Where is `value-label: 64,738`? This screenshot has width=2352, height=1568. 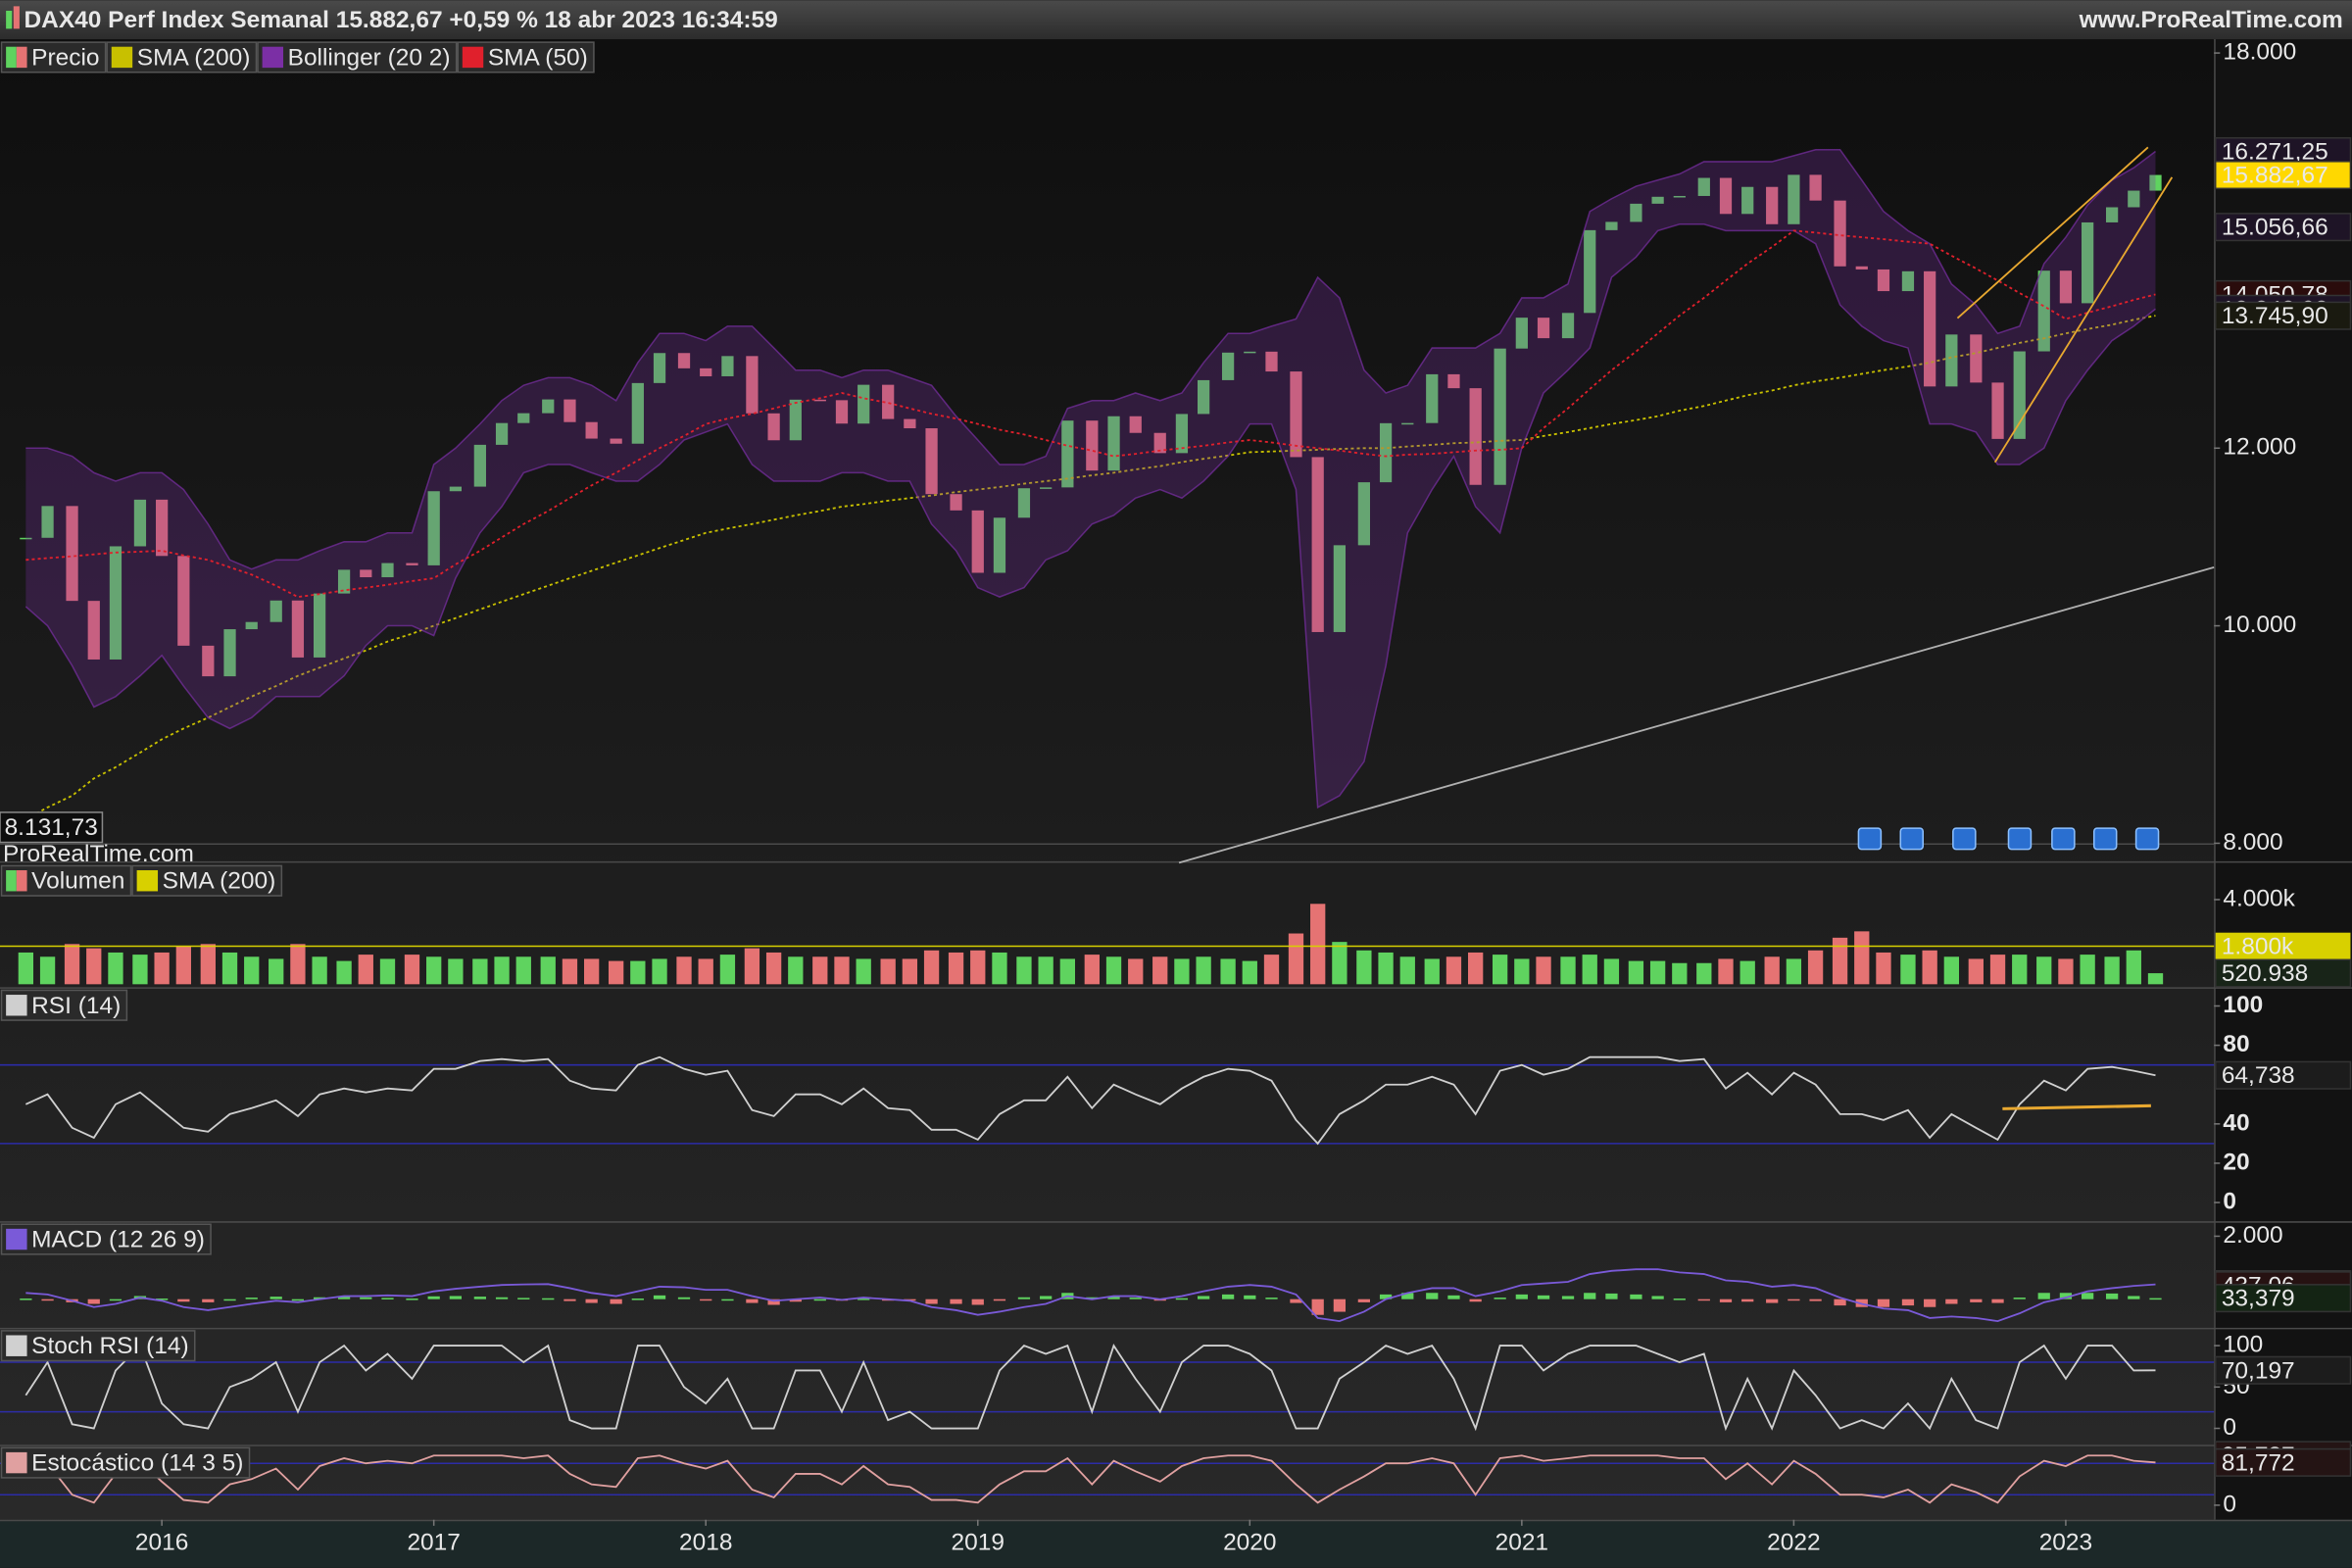
value-label: 64,738 is located at coordinates (2258, 1075).